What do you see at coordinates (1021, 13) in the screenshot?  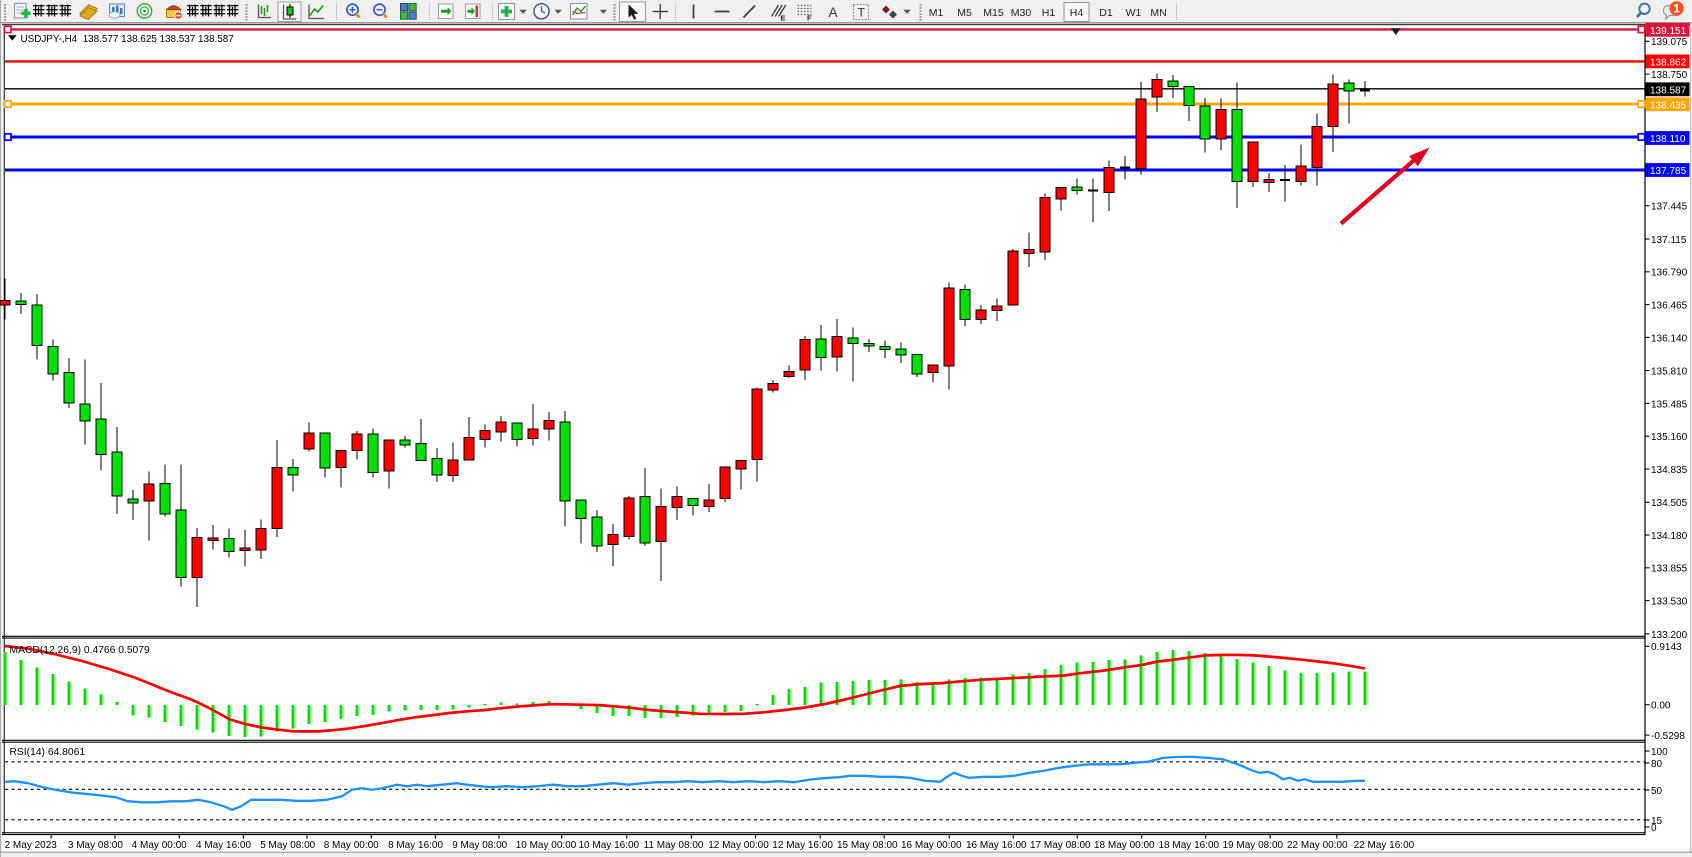 I see `svg-text: M30` at bounding box center [1021, 13].